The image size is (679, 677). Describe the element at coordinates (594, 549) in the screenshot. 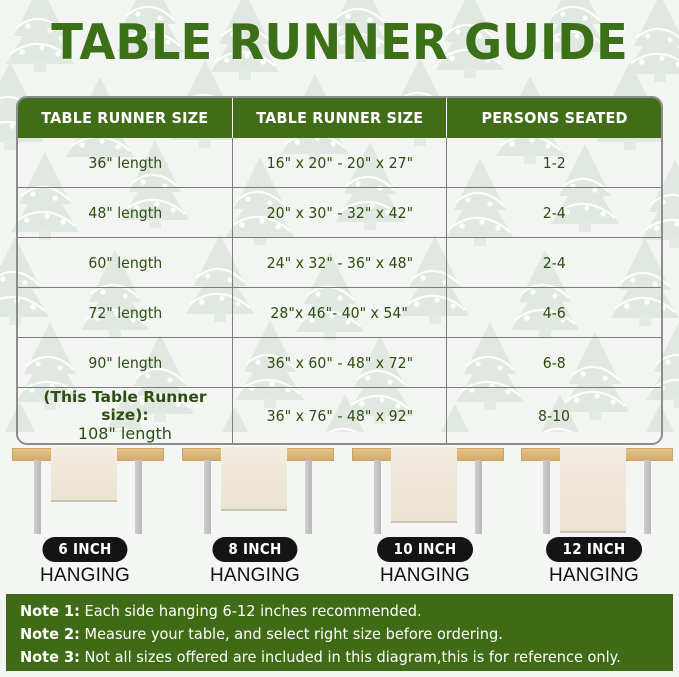

I see `label-pill-12-inch: 12 INCH` at that location.